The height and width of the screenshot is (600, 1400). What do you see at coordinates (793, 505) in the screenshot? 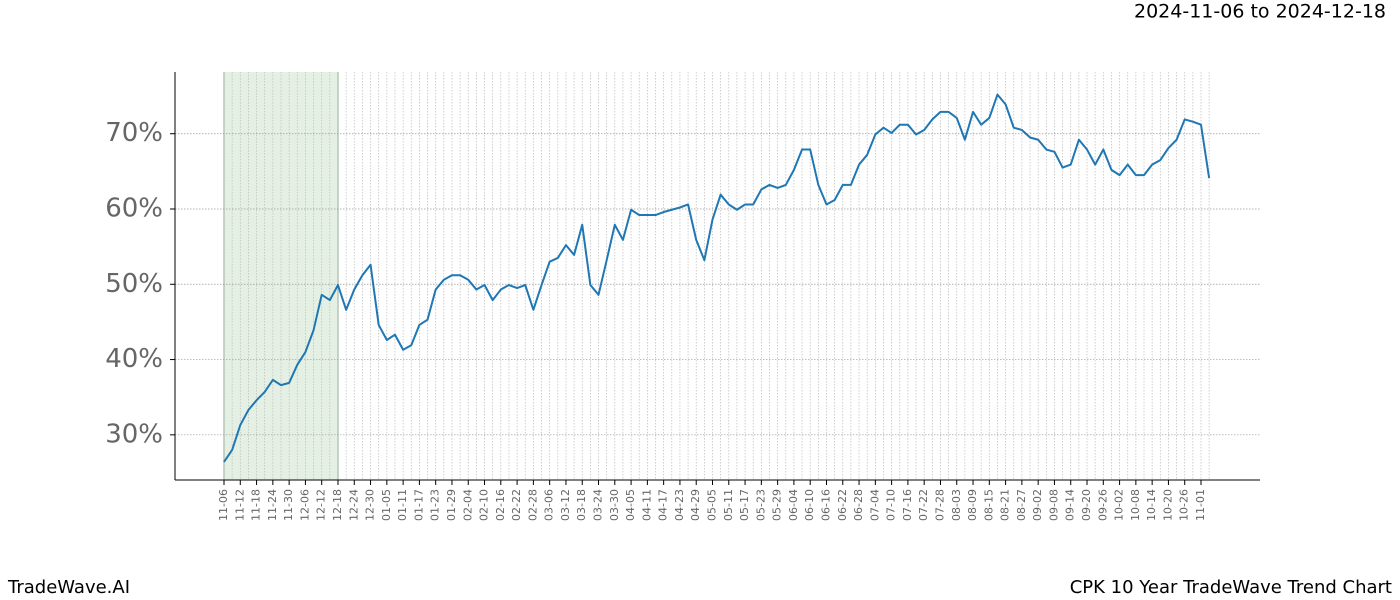
I see `x-tick-label: 06-04` at bounding box center [793, 505].